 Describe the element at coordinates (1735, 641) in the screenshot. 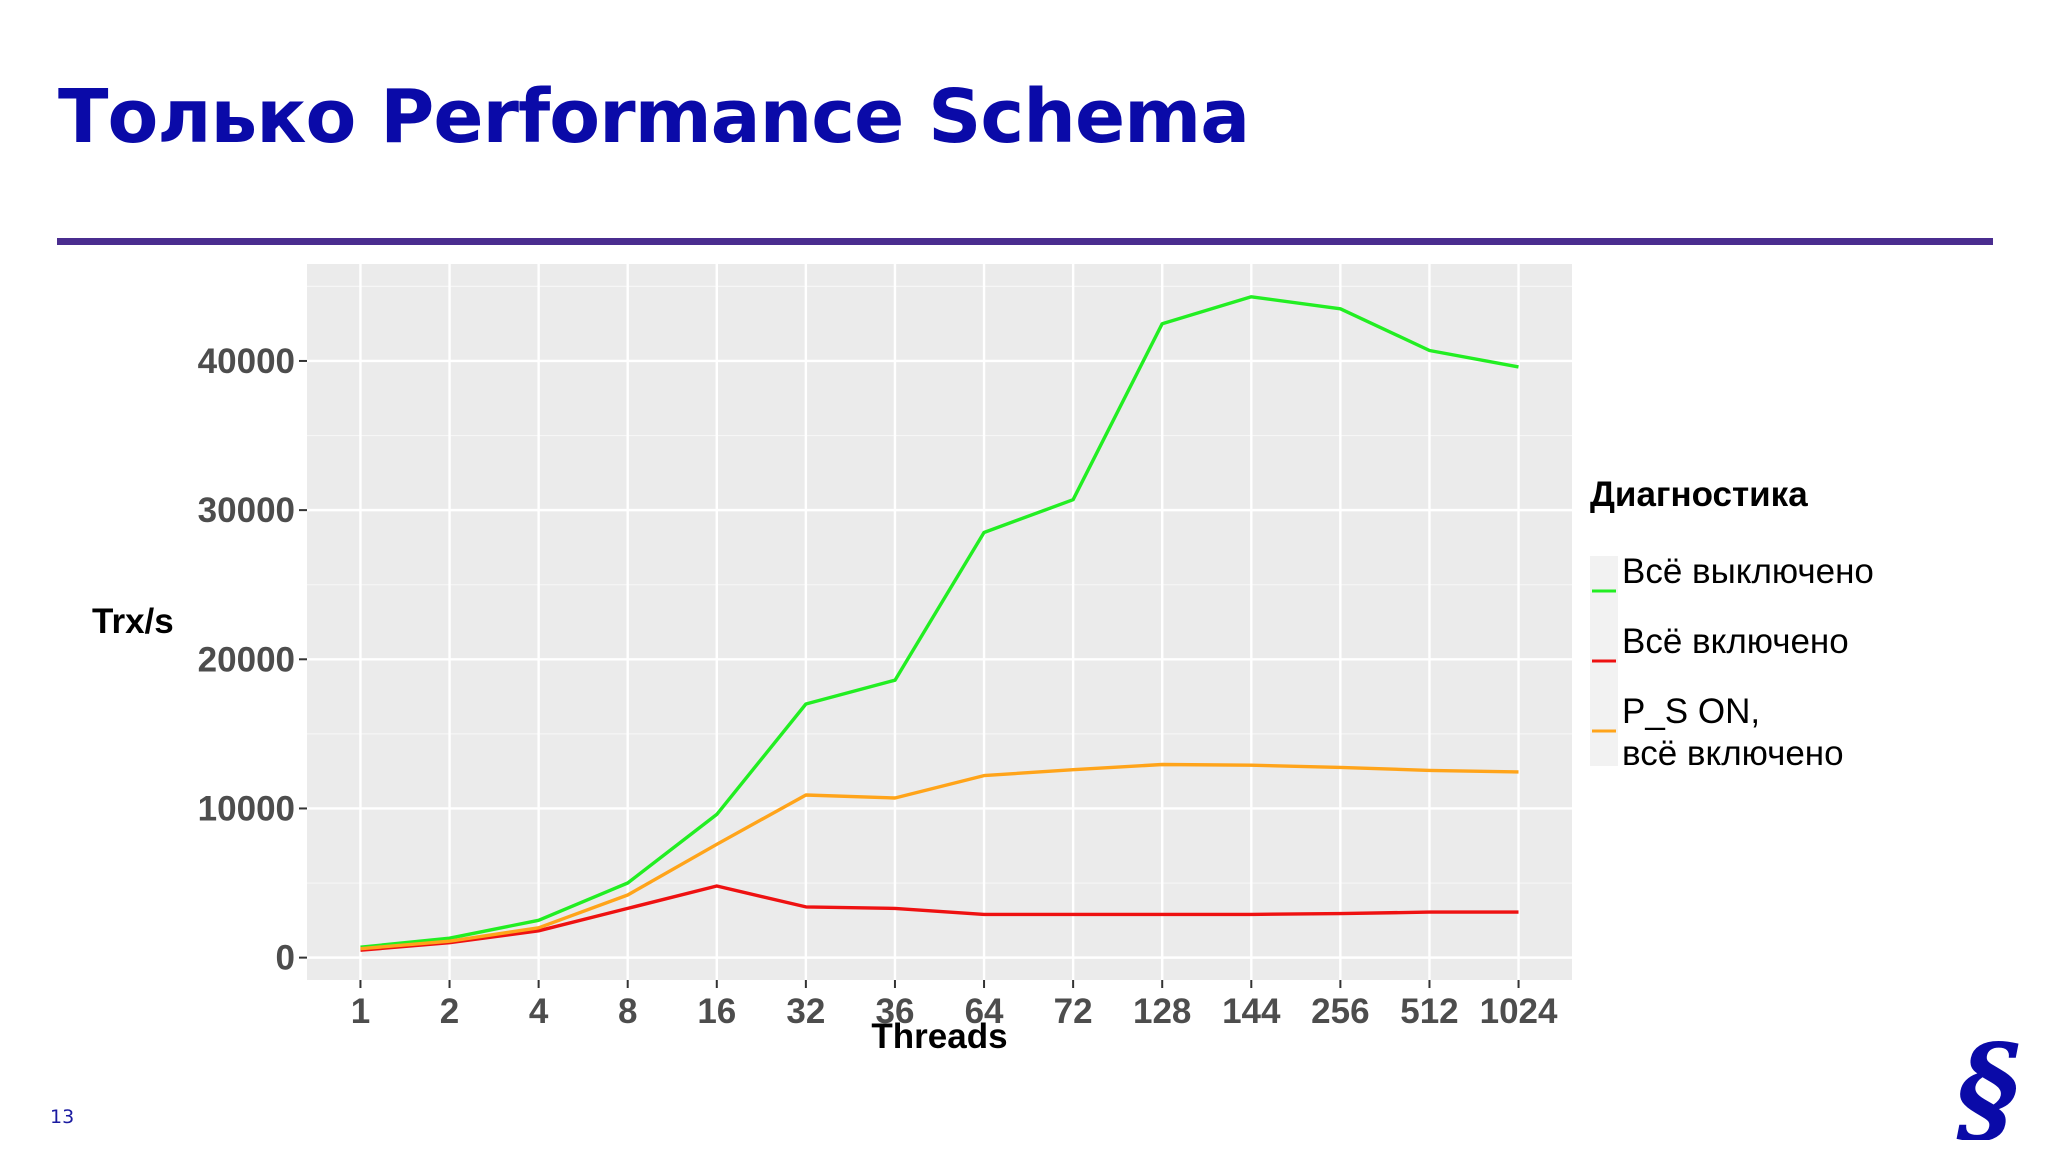

I see `legend-label-2: Всё включено` at that location.